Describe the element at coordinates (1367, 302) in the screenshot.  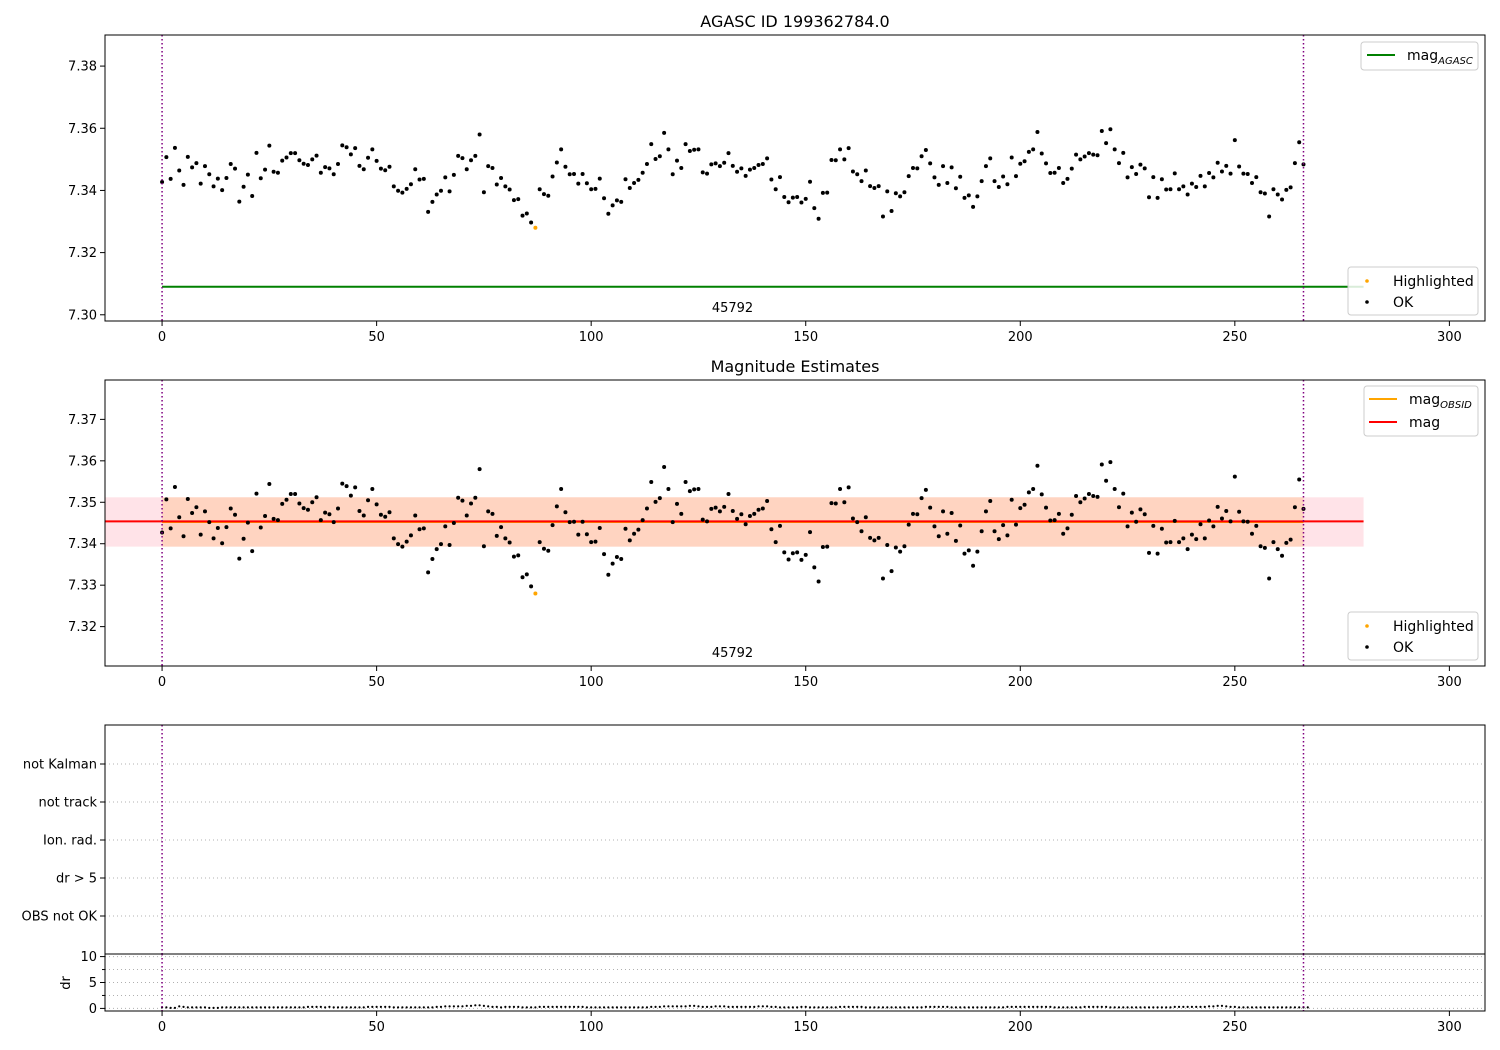
I see `legend-ok-marker` at that location.